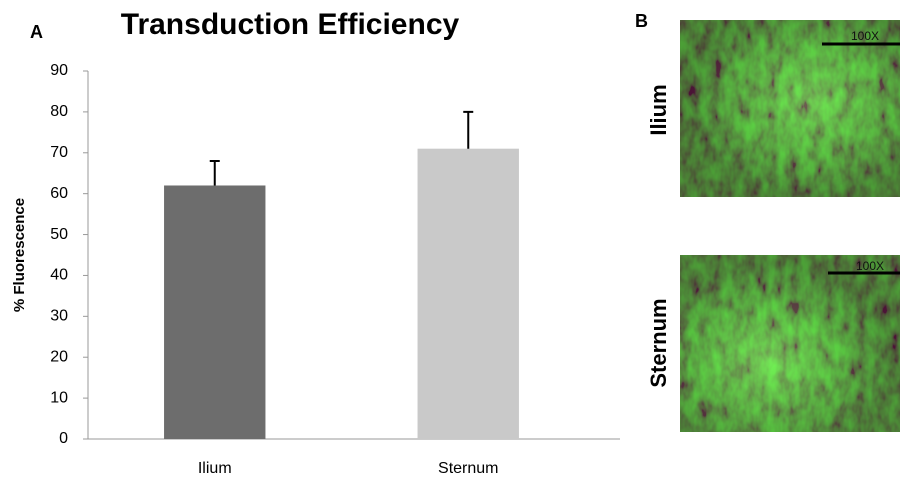  What do you see at coordinates (59, 193) in the screenshot?
I see `y-tick-label: 60` at bounding box center [59, 193].